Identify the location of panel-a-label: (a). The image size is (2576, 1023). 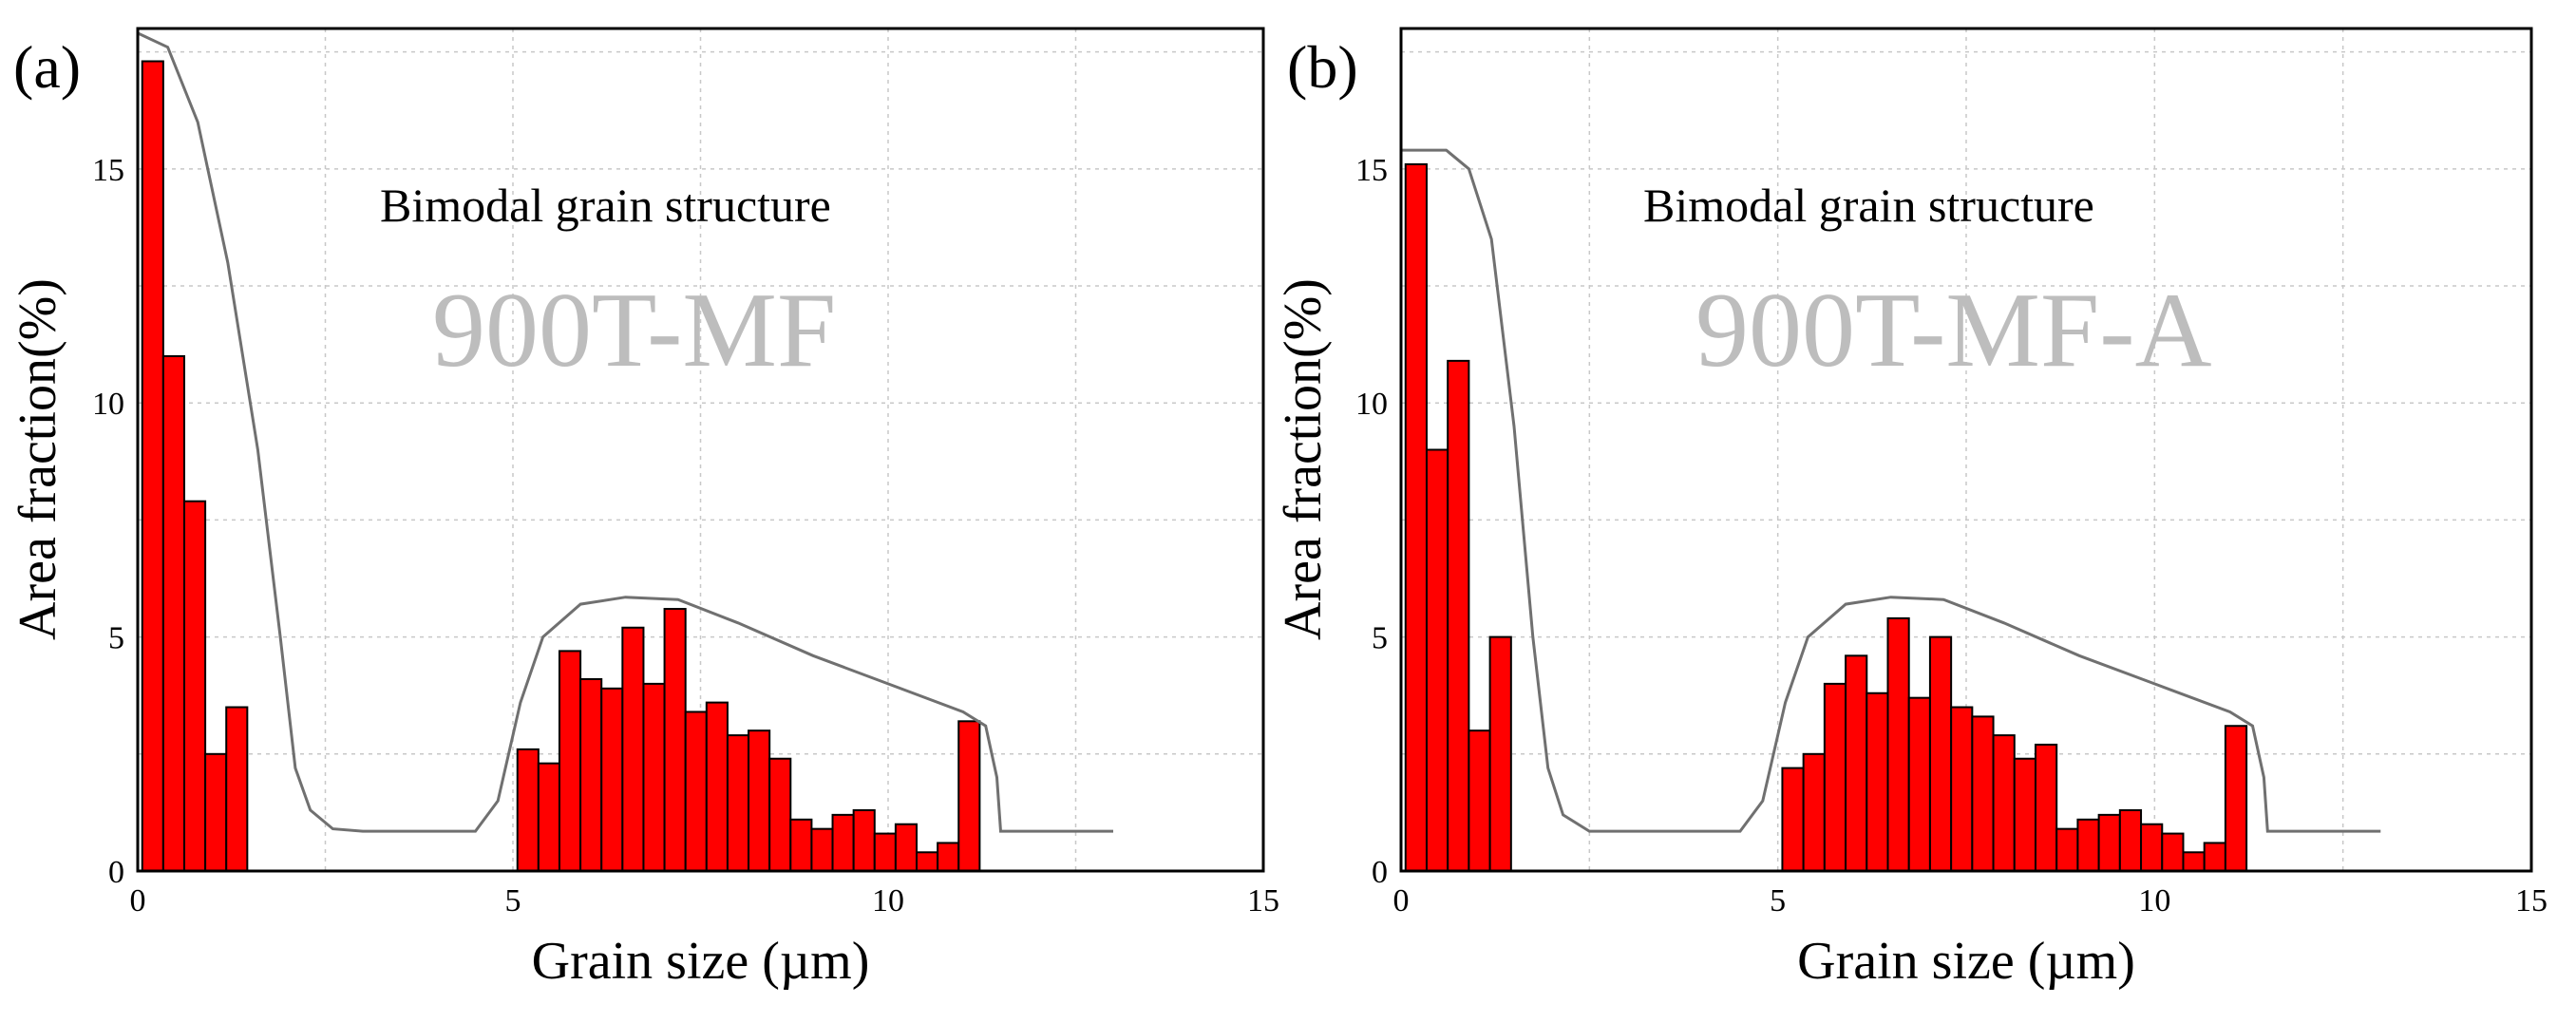
(47, 67).